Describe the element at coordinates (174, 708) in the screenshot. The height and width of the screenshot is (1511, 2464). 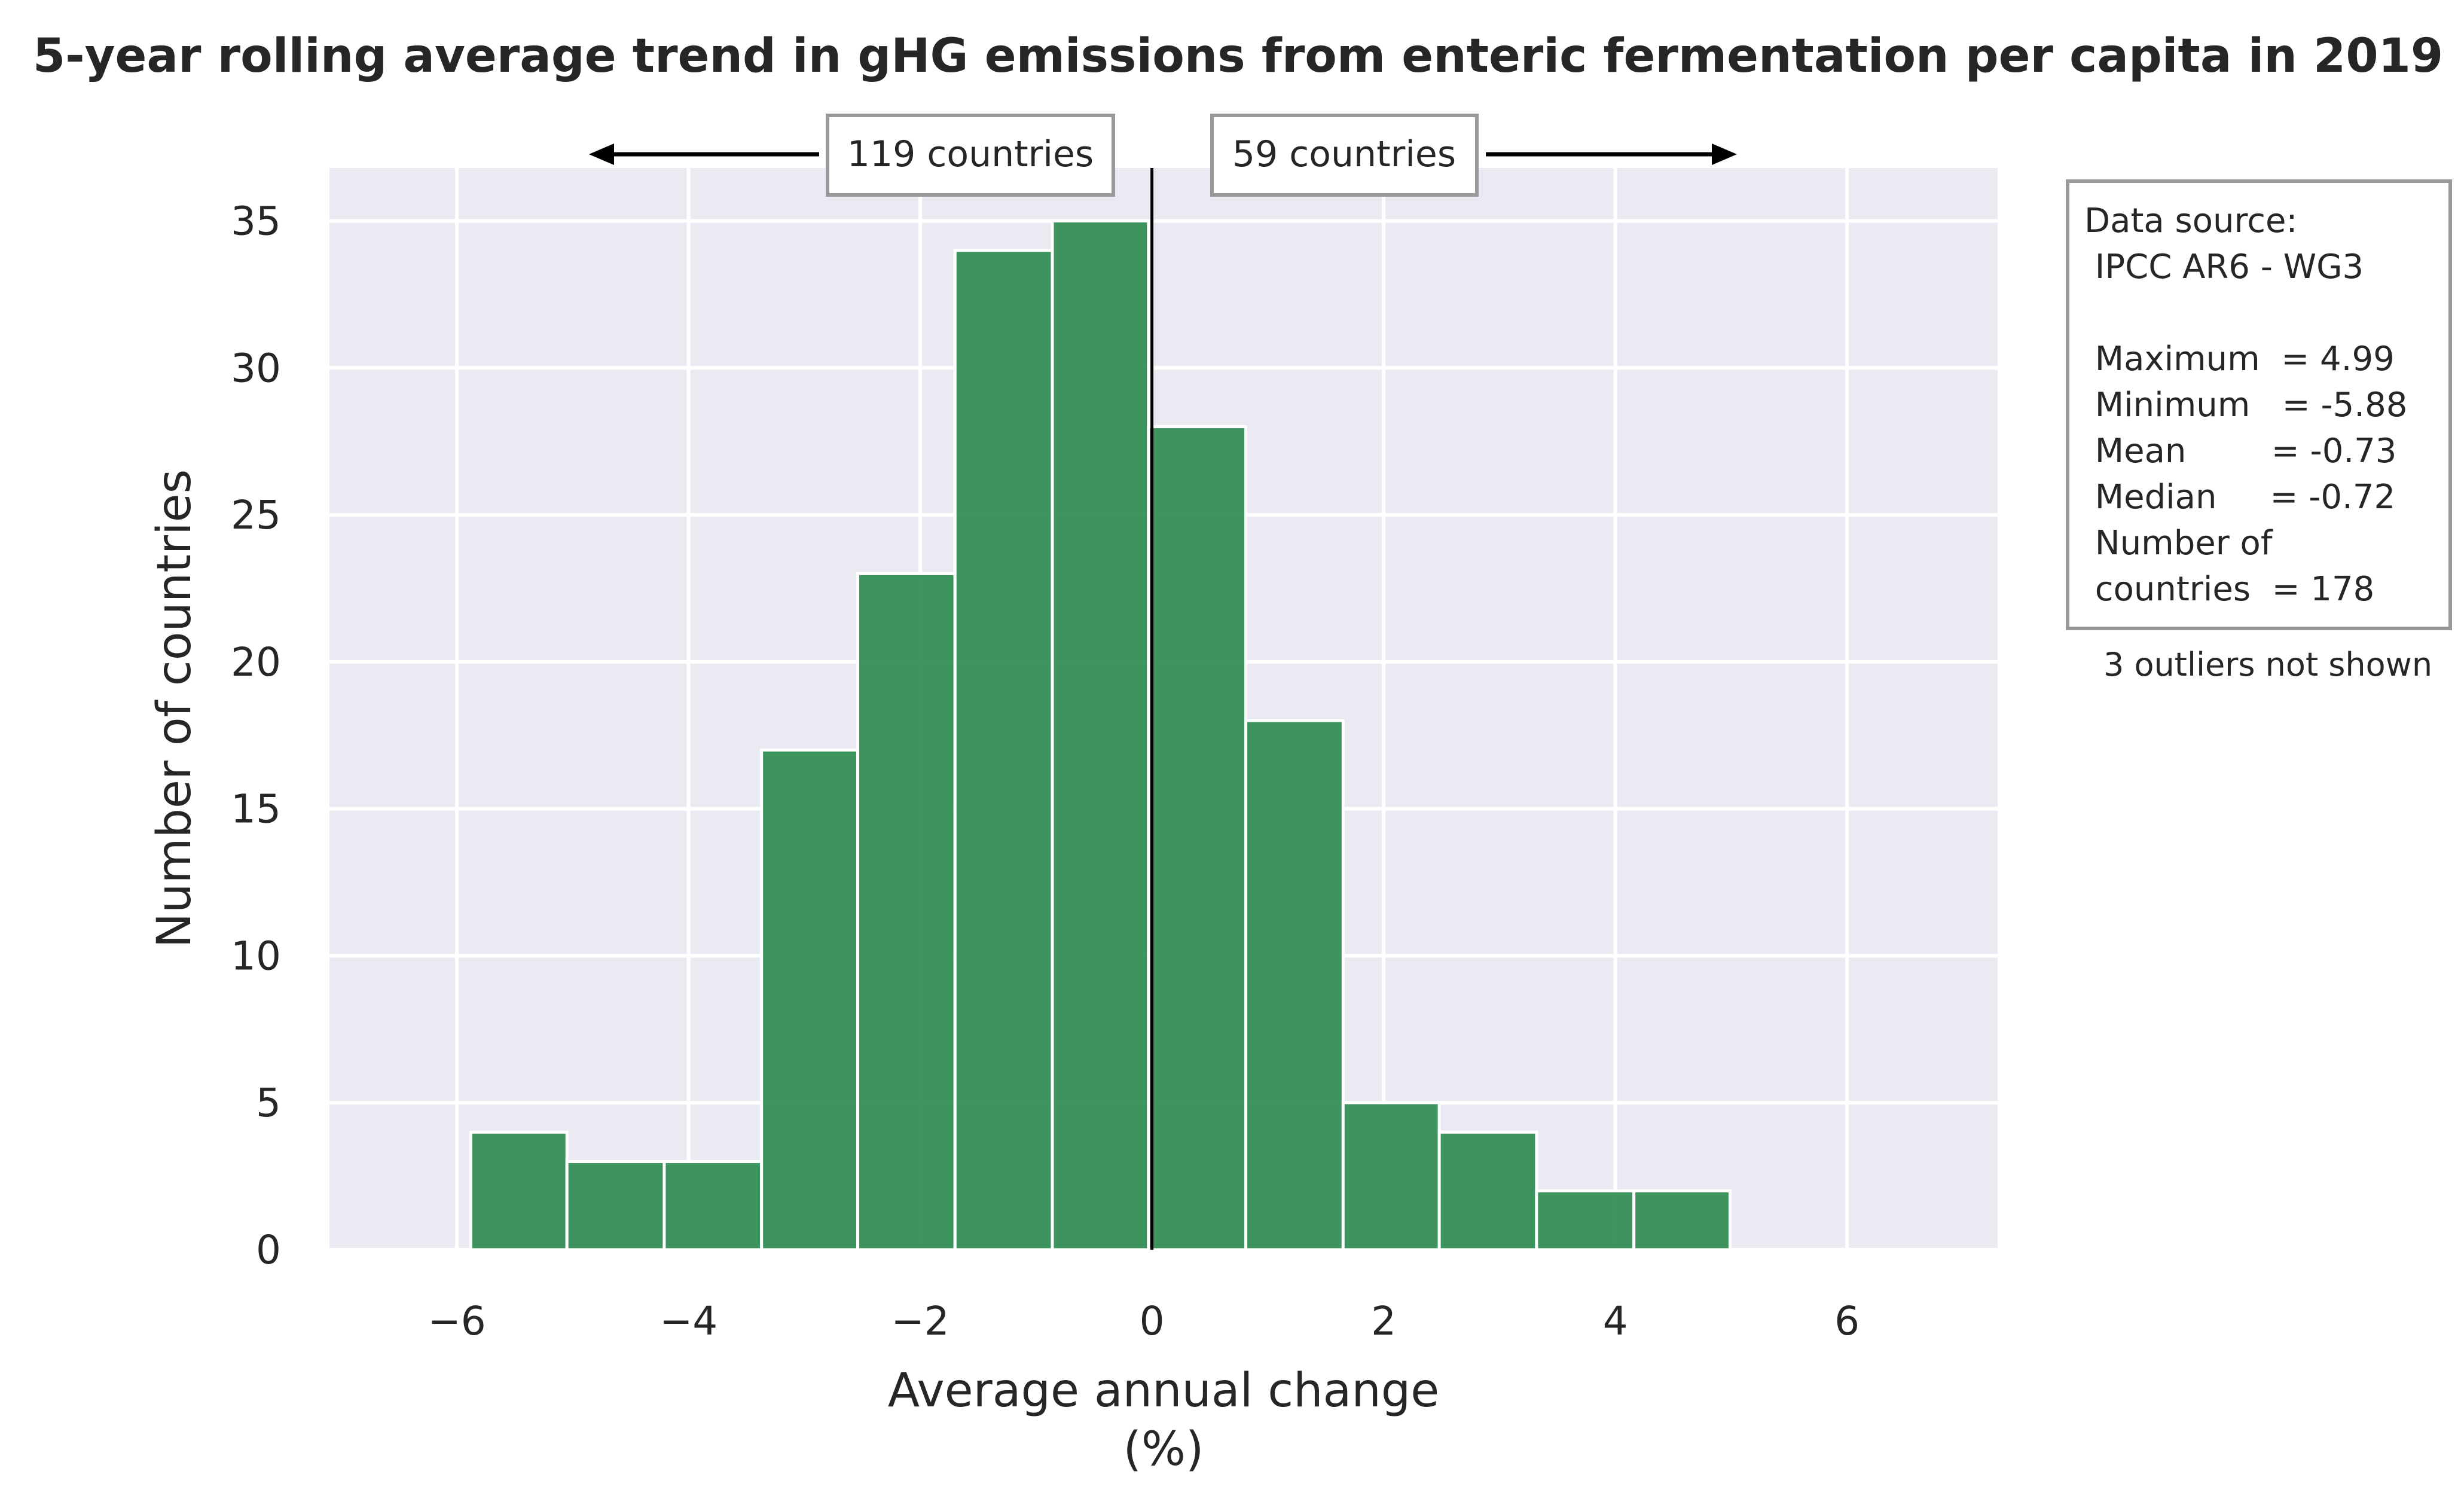
I see `y-axis-label: Number of countries` at that location.